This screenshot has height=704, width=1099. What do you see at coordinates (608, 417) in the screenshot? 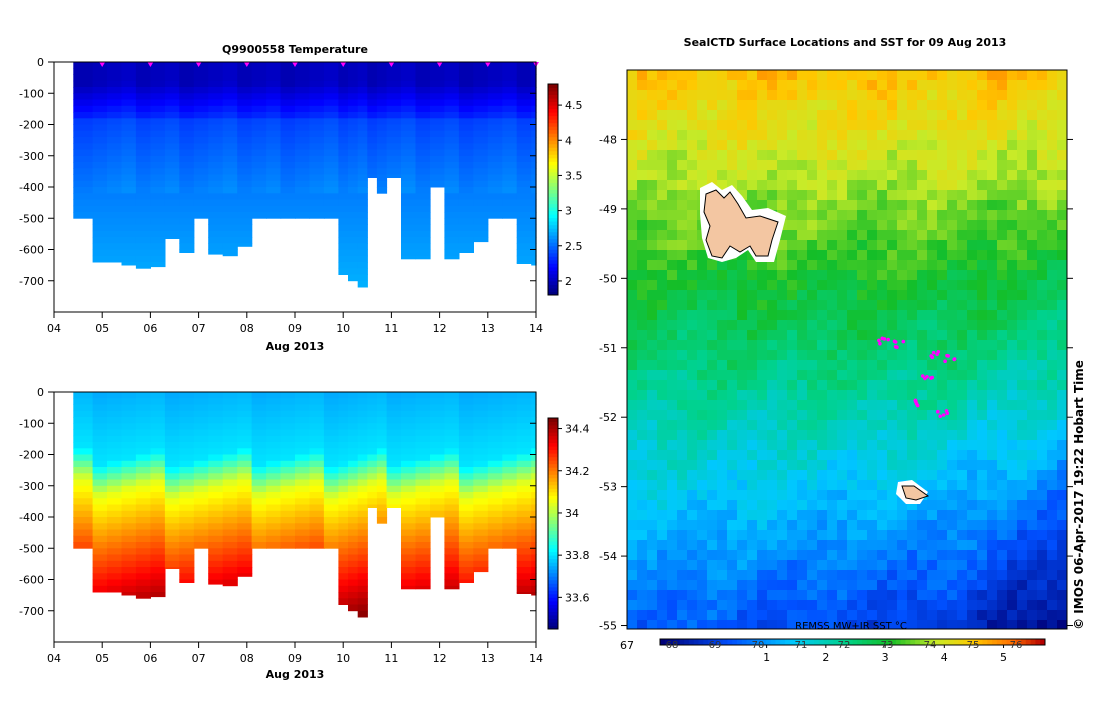
I see `map-y-tick-label: -52` at bounding box center [608, 417].